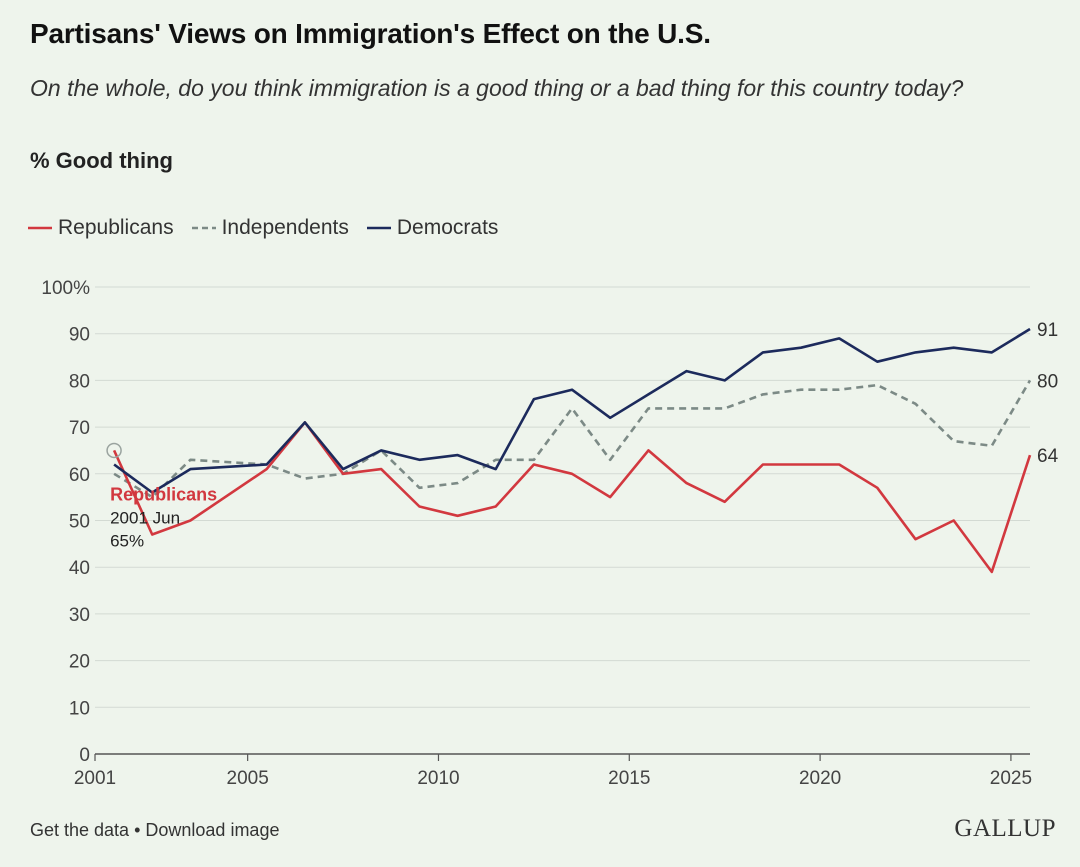 The width and height of the screenshot is (1080, 867). I want to click on legend-swatch-democrats, so click(378, 228).